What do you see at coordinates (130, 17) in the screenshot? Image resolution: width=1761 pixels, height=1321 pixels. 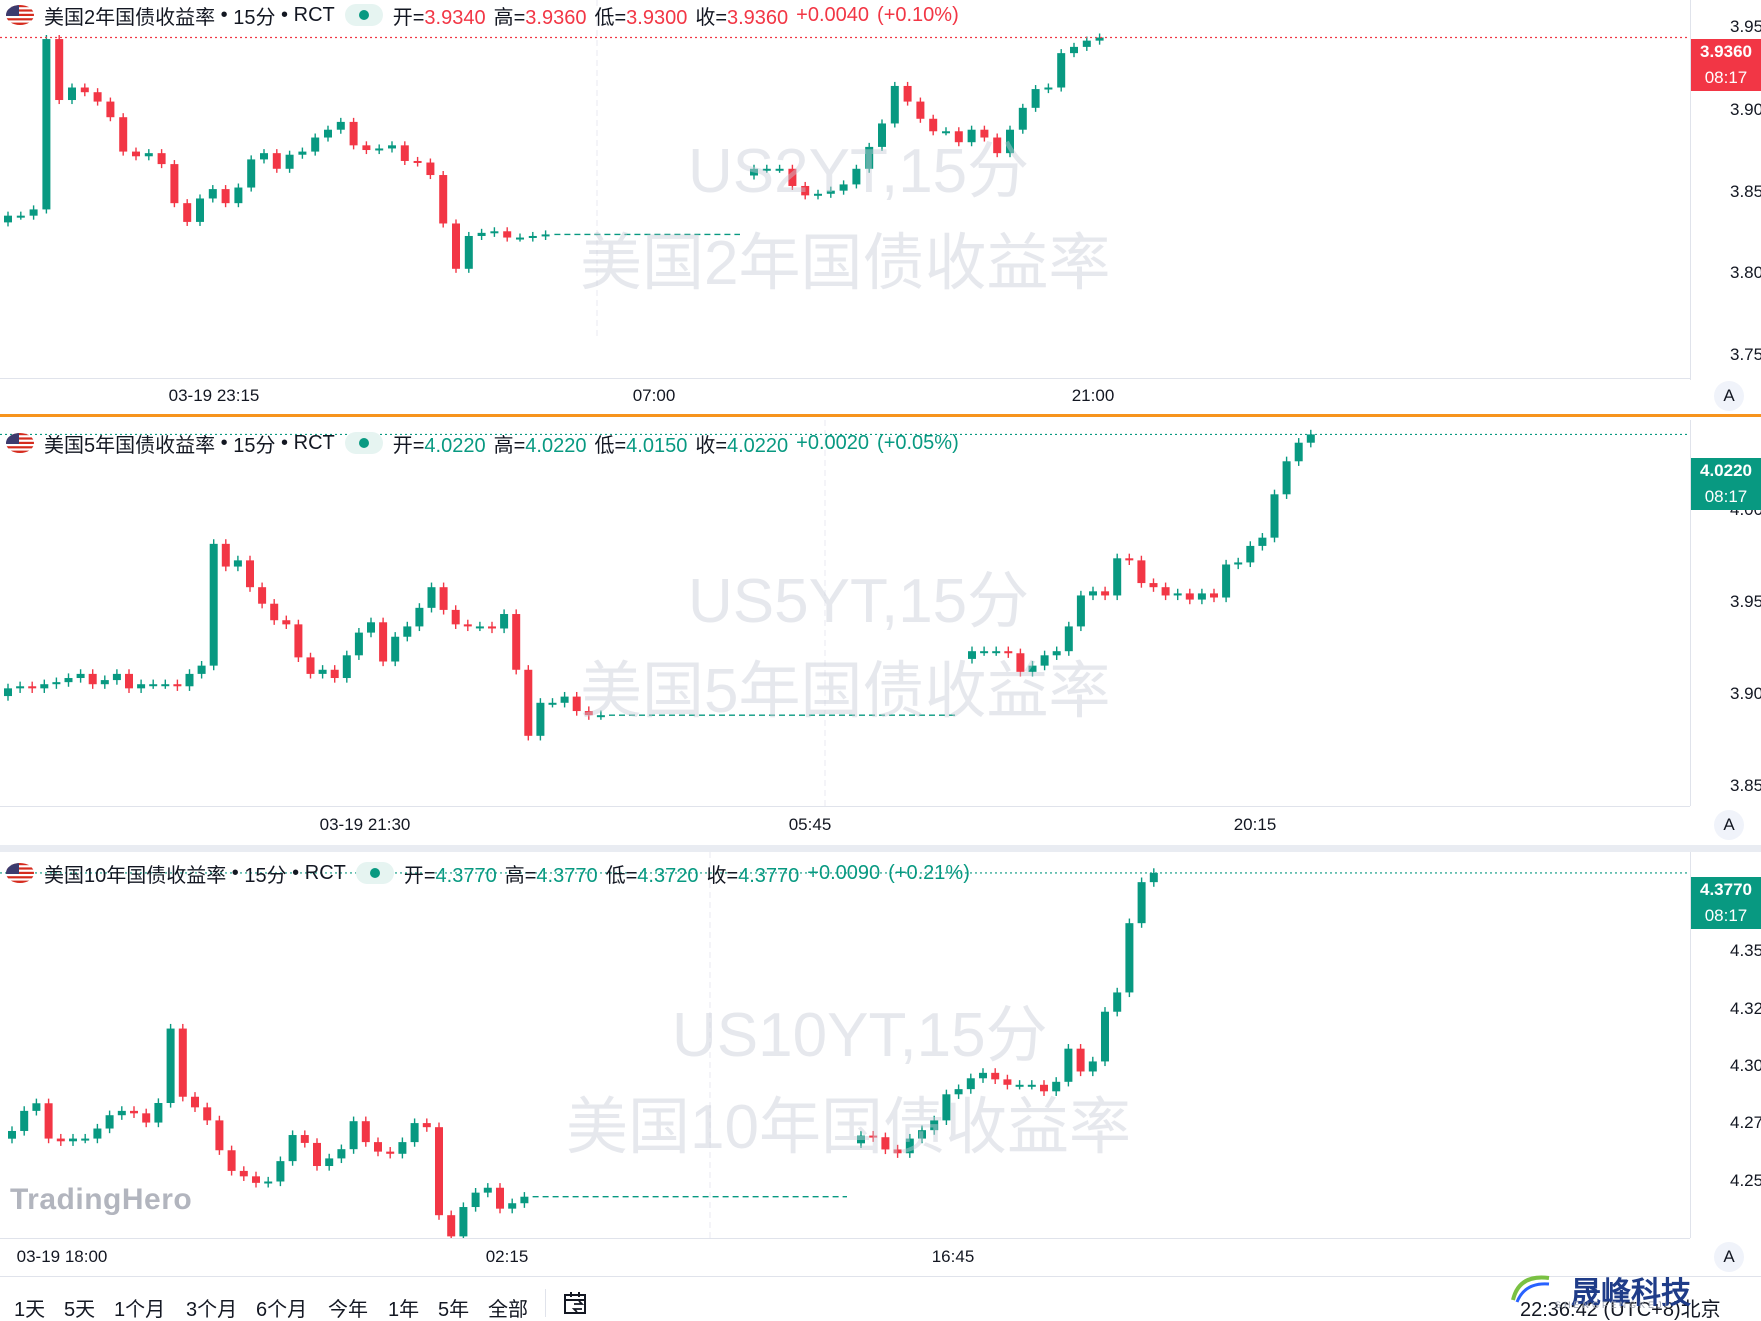 I see `symbol-name: 美国2年国债收益率` at bounding box center [130, 17].